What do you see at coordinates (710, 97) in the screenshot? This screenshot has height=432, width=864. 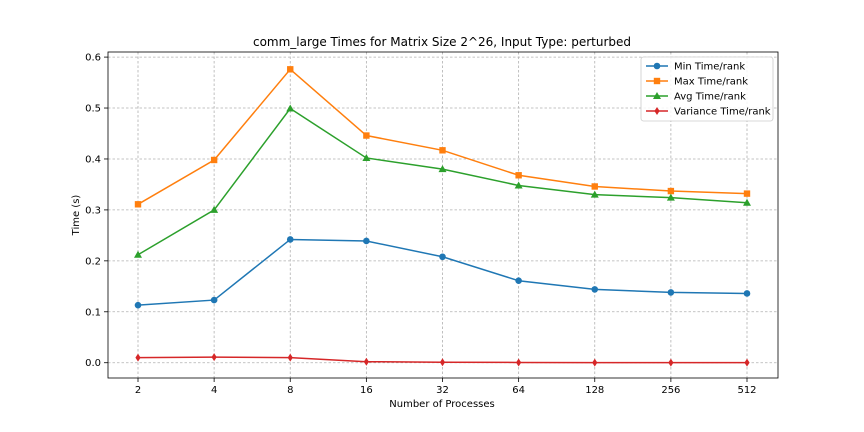 I see `legend-label: Avg Time/rank` at bounding box center [710, 97].